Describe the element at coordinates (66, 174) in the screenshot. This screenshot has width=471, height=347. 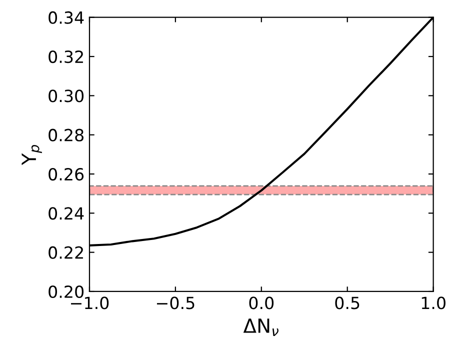
I see `y-tick-label: 0.26` at that location.